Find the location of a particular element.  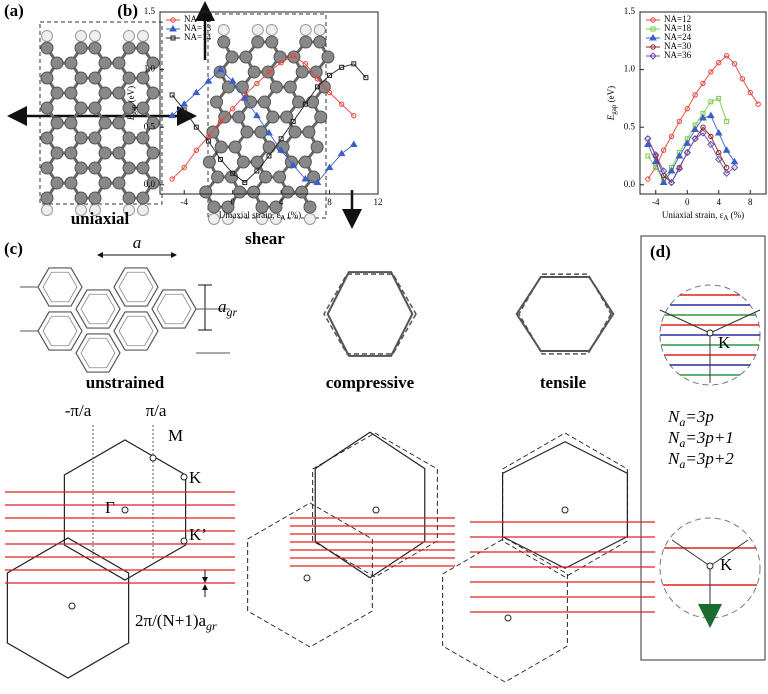

k-label: K is located at coordinates (726, 564).